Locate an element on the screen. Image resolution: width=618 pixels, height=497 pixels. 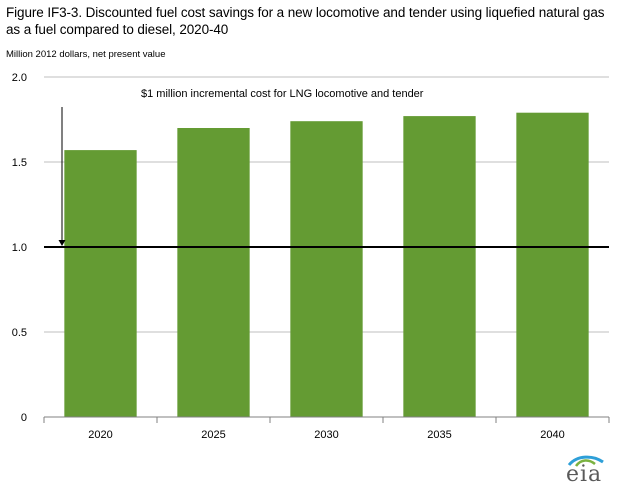
x-tick-label: 2030 is located at coordinates (326, 435).